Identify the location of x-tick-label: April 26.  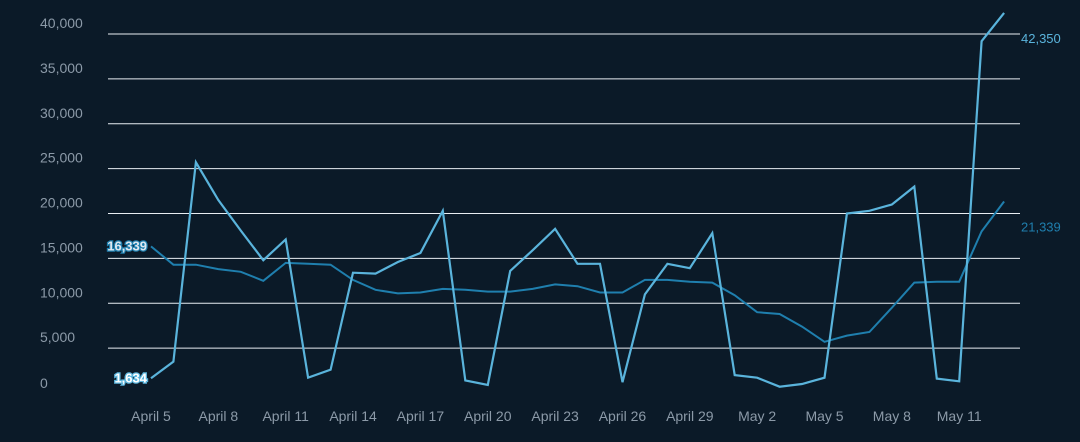
(623, 416).